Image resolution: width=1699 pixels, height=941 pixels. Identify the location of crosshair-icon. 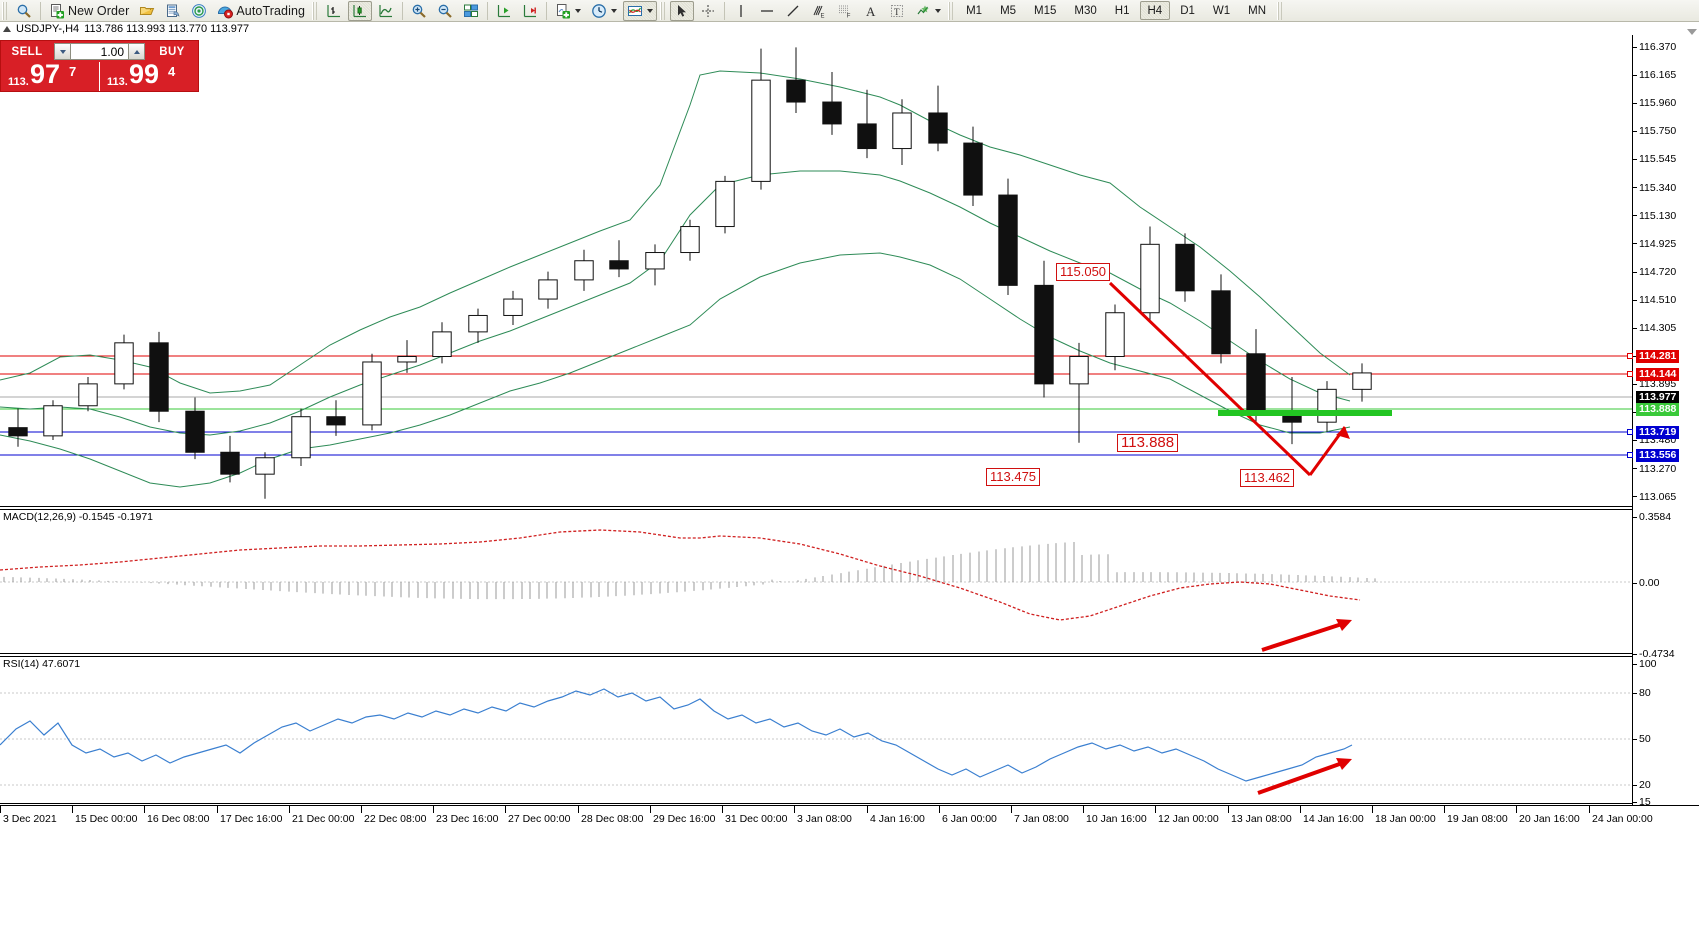
(708, 11).